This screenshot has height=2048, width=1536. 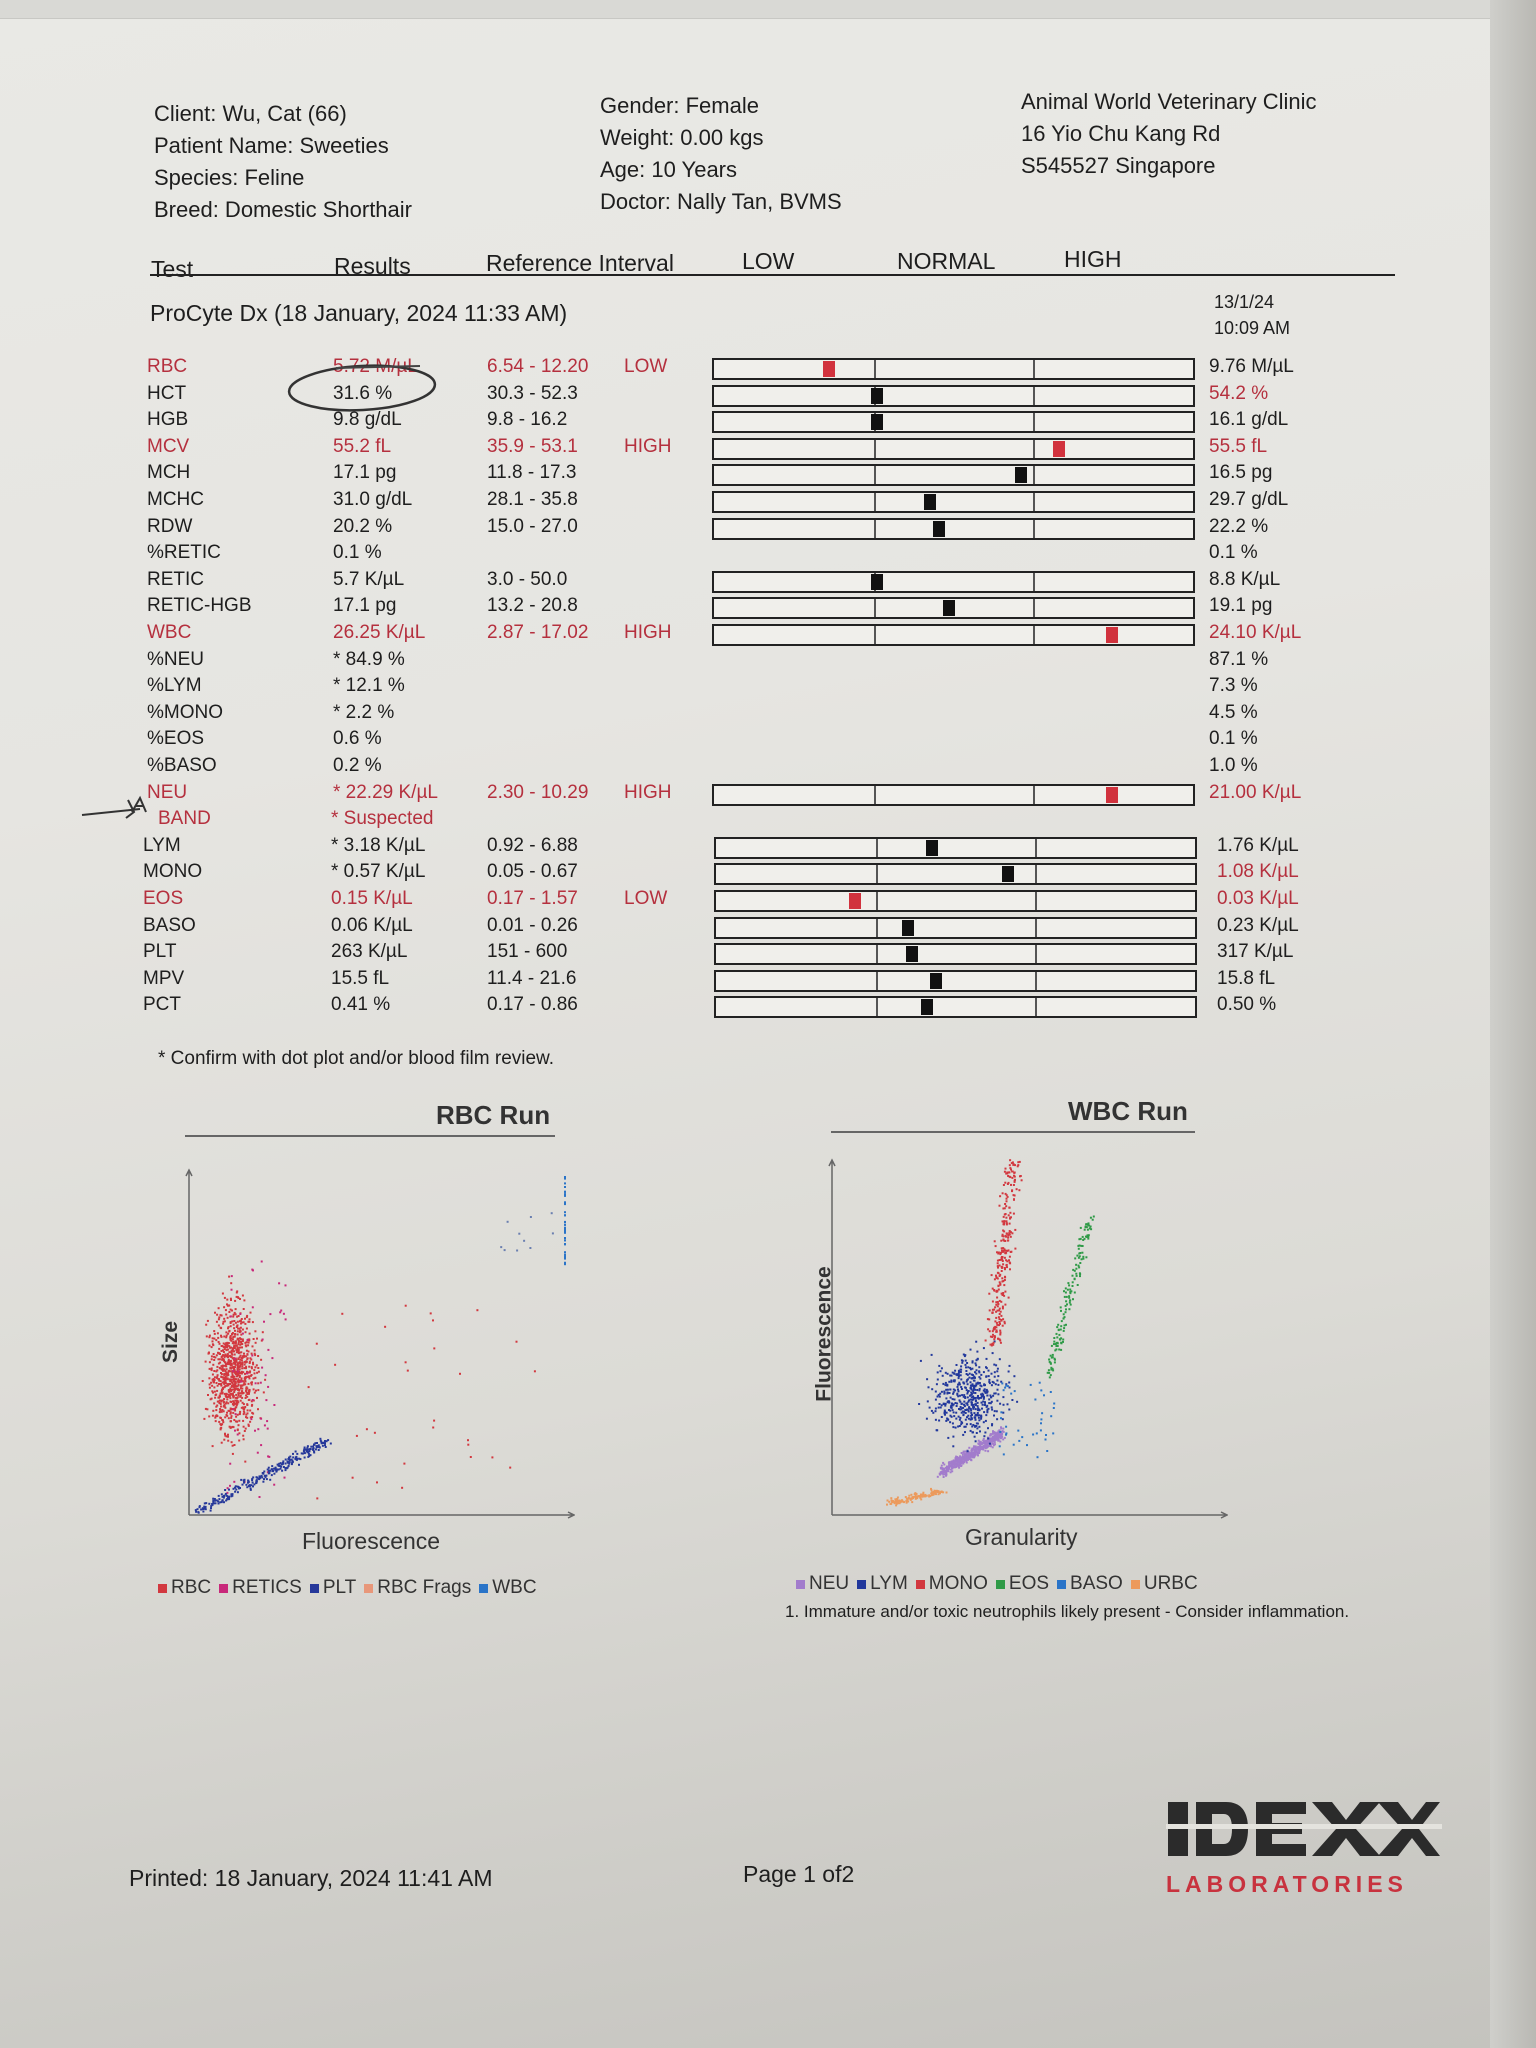 What do you see at coordinates (360, 978) in the screenshot?
I see `test-result: 15.5 fL` at bounding box center [360, 978].